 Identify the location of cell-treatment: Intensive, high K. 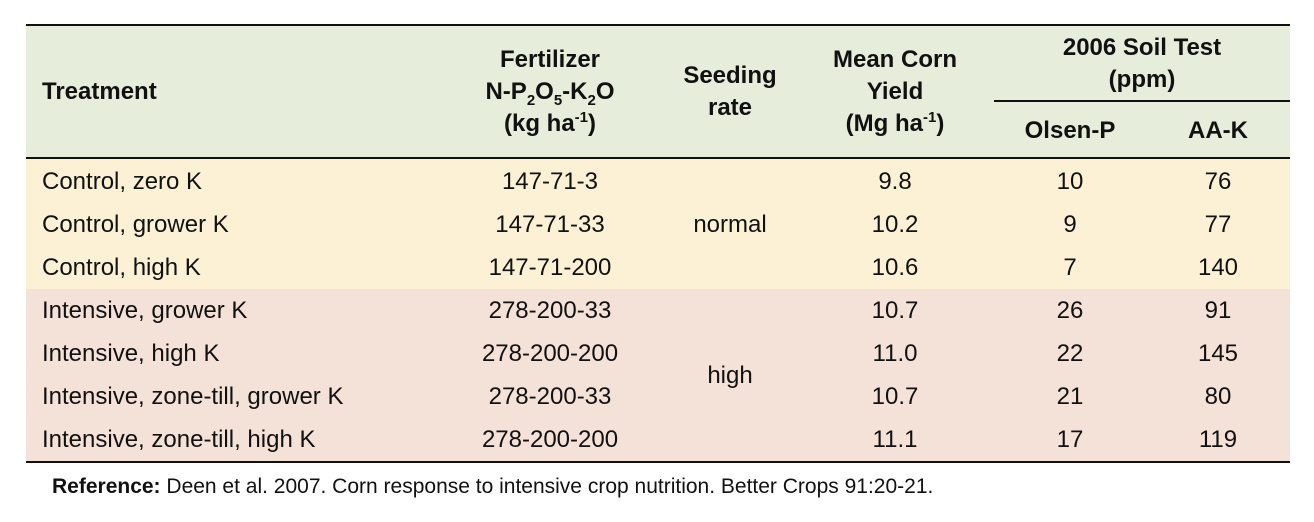
(131, 353).